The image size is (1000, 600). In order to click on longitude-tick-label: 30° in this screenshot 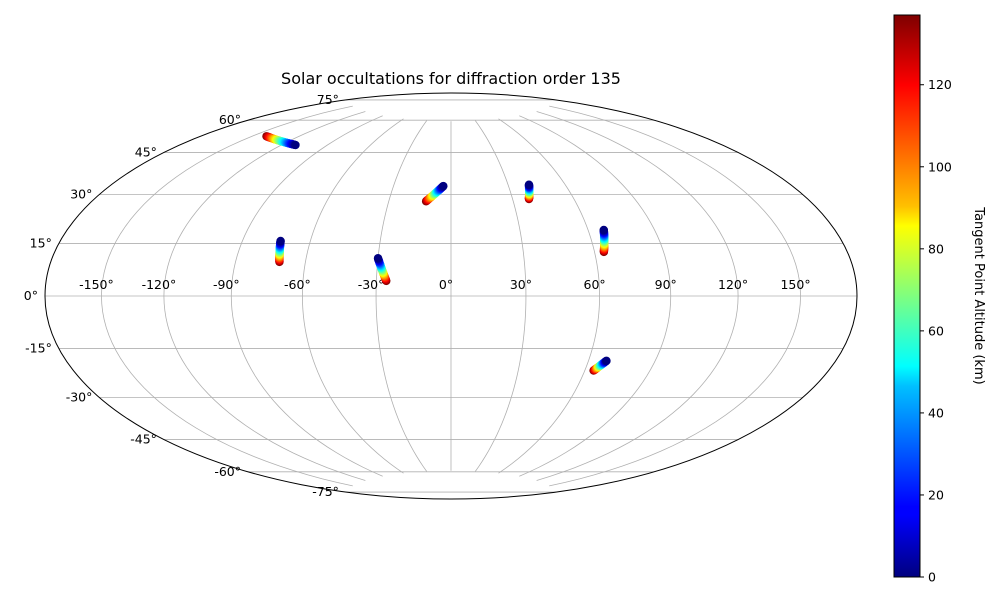, I will do `click(521, 284)`.